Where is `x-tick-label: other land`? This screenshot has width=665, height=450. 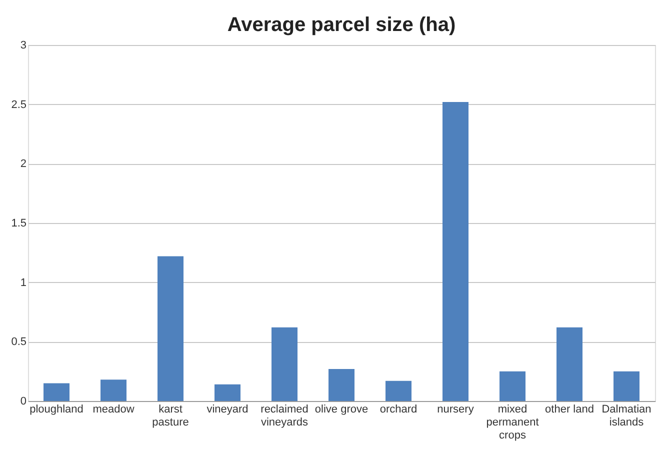
x-tick-label: other land is located at coordinates (569, 410).